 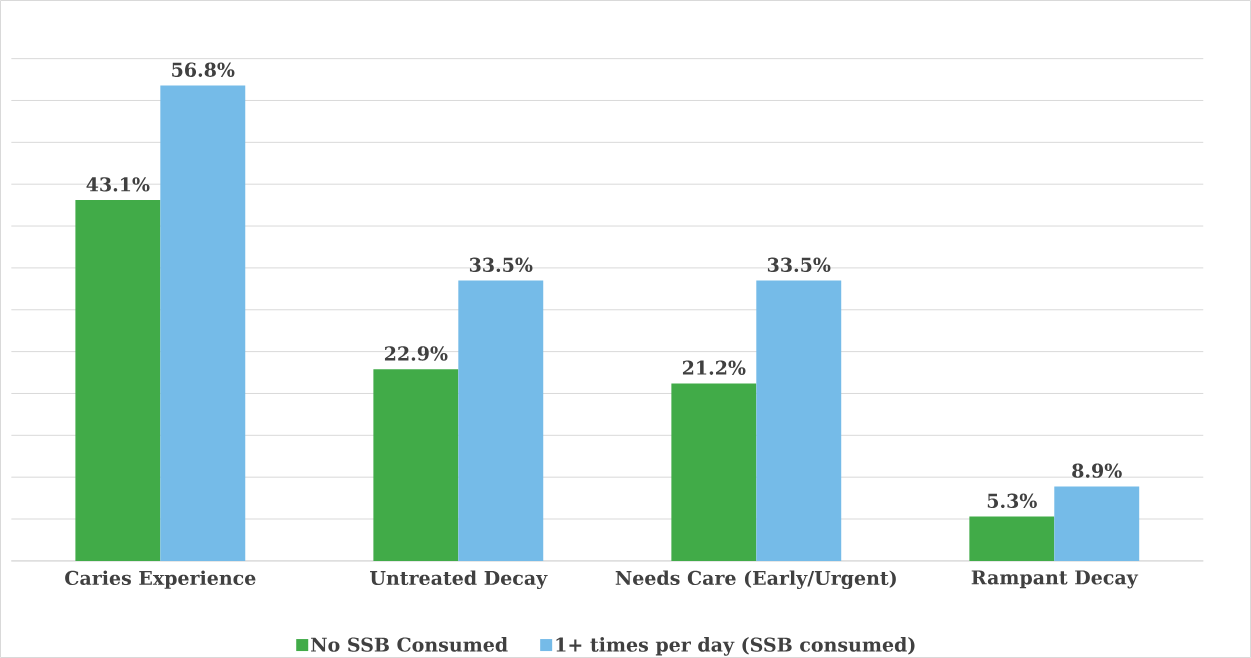 What do you see at coordinates (1097, 470) in the screenshot?
I see `data-label: 8.9%` at bounding box center [1097, 470].